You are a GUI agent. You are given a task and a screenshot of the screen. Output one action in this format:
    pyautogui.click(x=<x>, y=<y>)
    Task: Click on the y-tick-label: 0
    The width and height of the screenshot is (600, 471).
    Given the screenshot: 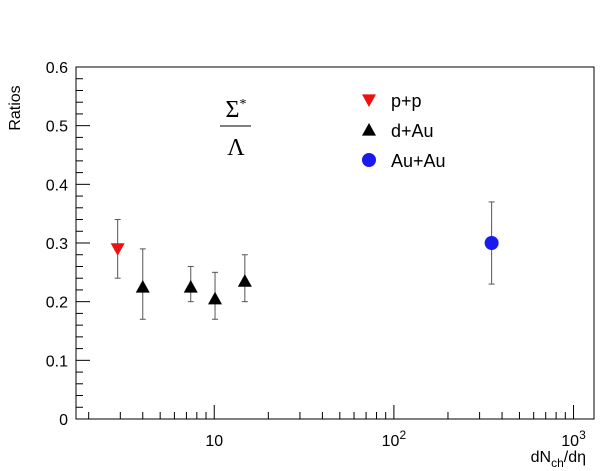 What is the action you would take?
    pyautogui.click(x=63, y=420)
    